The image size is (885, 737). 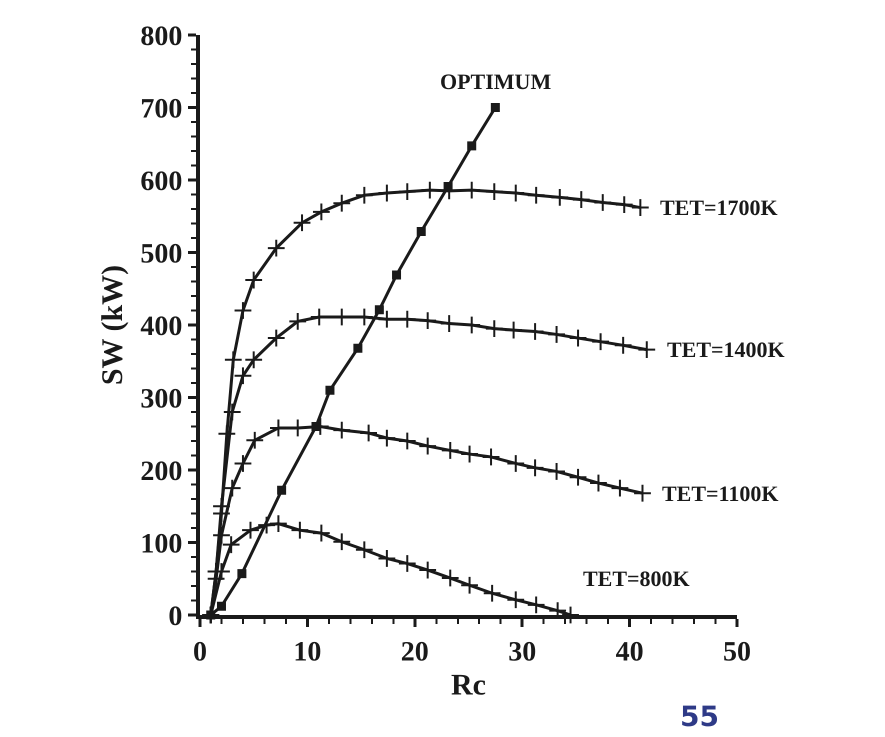 I want to click on x-axis-title: Rc, so click(x=468, y=685).